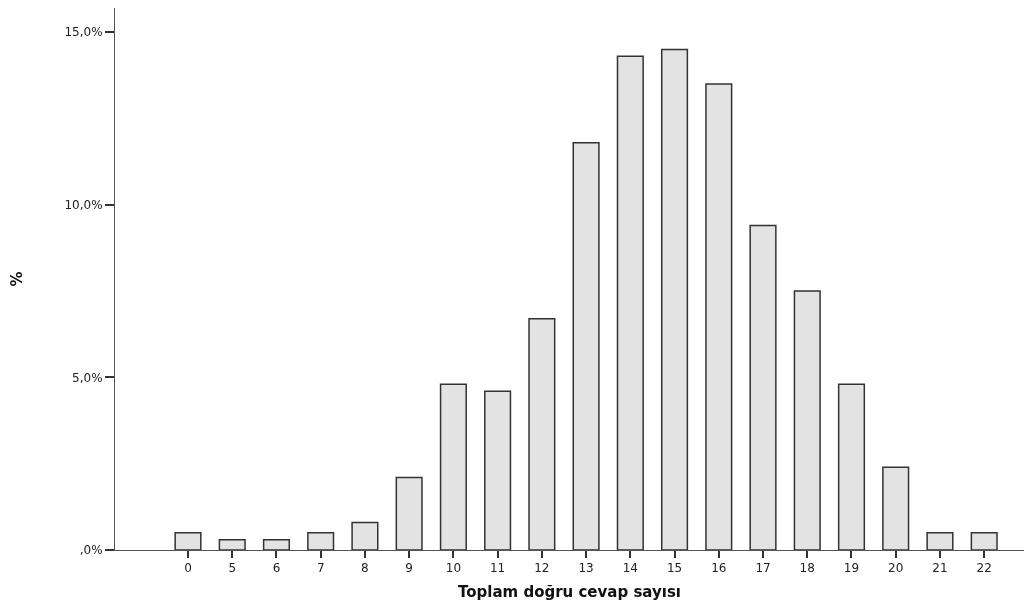 Image resolution: width=1024 pixels, height=614 pixels. I want to click on y-tick-label: ,0%, so click(91, 550).